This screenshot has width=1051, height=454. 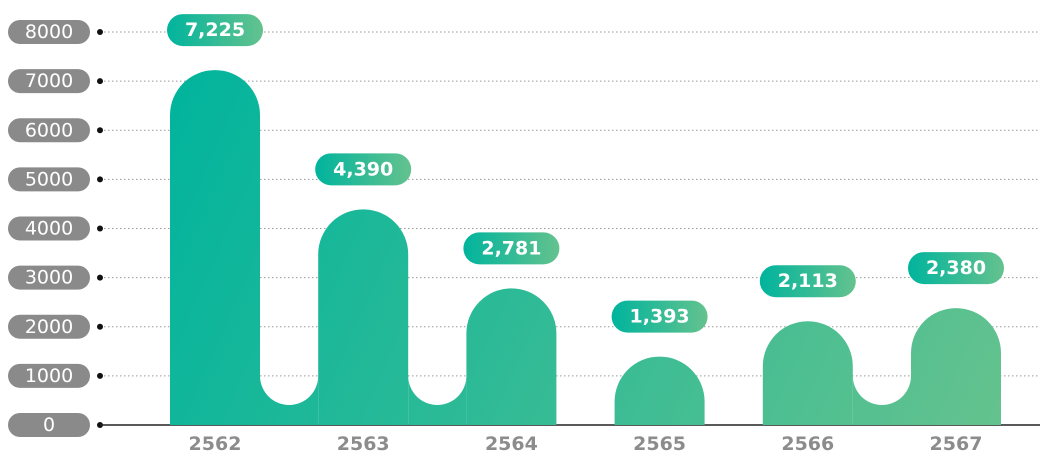 I want to click on y-tick-label: 5000, so click(x=49, y=179).